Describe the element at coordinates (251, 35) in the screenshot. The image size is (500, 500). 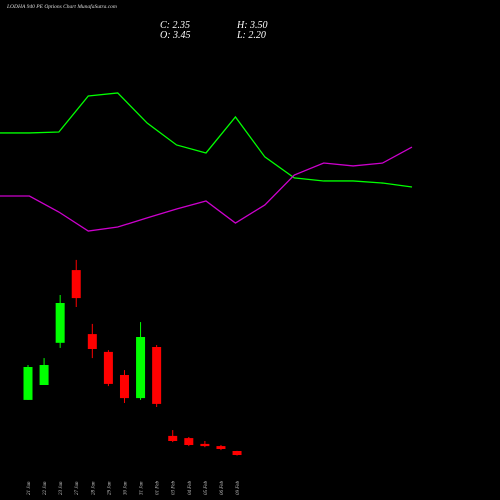
I see `low-label: L: 2.20` at that location.